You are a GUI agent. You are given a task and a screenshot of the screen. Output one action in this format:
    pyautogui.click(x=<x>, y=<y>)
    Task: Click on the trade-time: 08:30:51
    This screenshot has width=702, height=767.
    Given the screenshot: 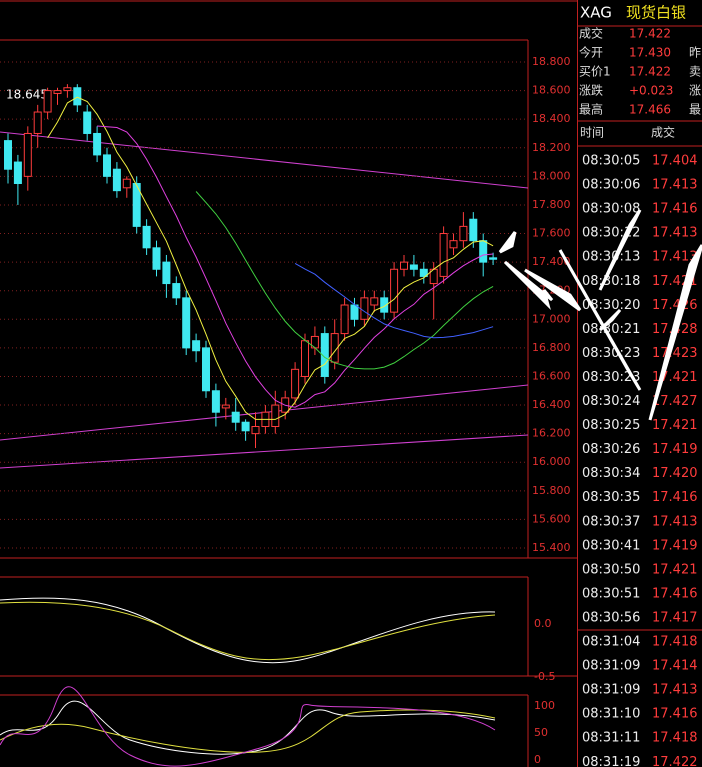 What is the action you would take?
    pyautogui.click(x=611, y=593)
    